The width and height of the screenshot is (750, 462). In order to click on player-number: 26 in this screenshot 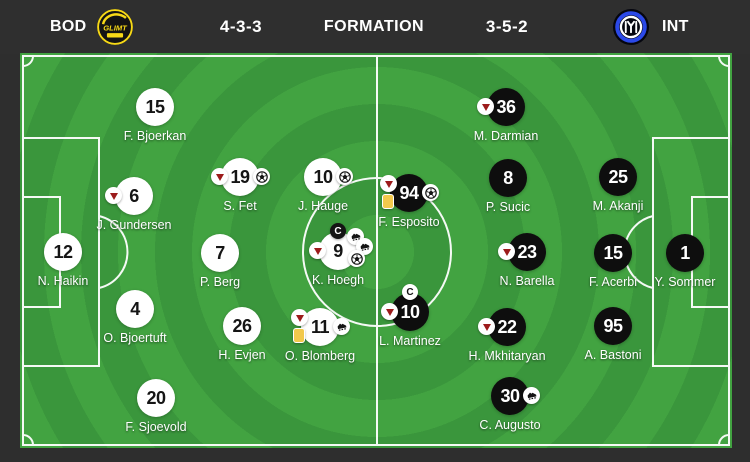, I will do `click(242, 325)`.